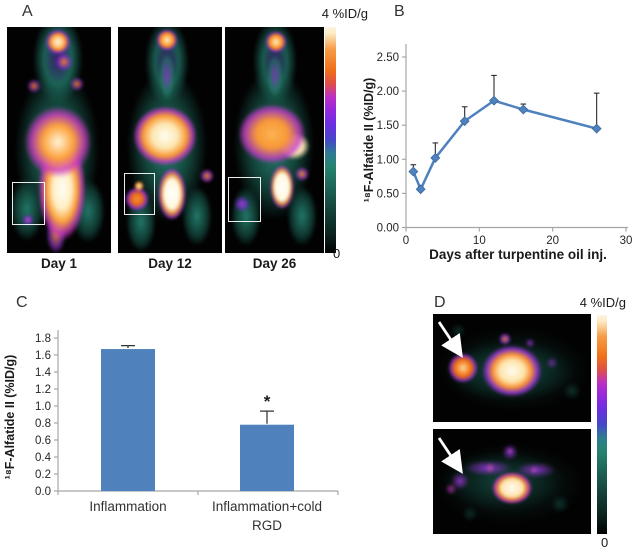 Image resolution: width=637 pixels, height=548 pixels. I want to click on scan-column-day12: Day 12, so click(170, 149).